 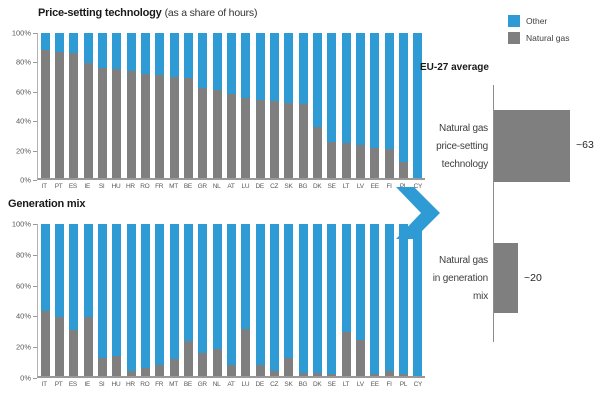 I want to click on x-tick-label-mt: MT, so click(x=173, y=384).